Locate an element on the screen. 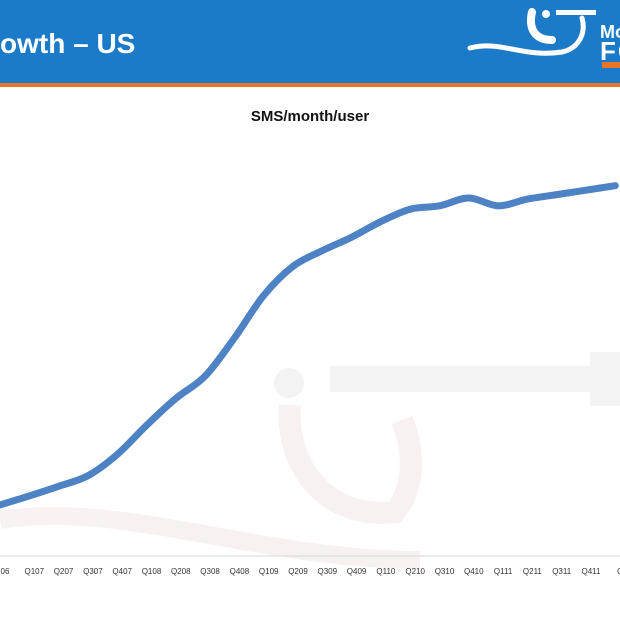  x-tick-label: Q411 is located at coordinates (592, 571).